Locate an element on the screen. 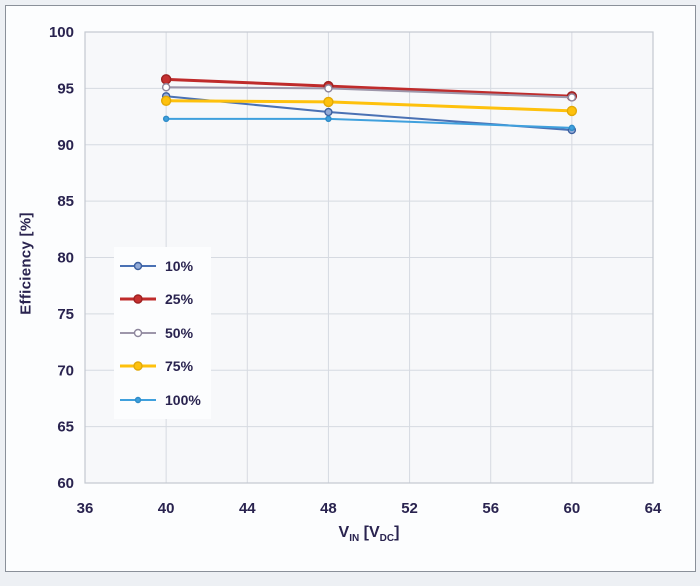 This screenshot has height=586, width=700. legend-item-75%: 75% is located at coordinates (159, 367).